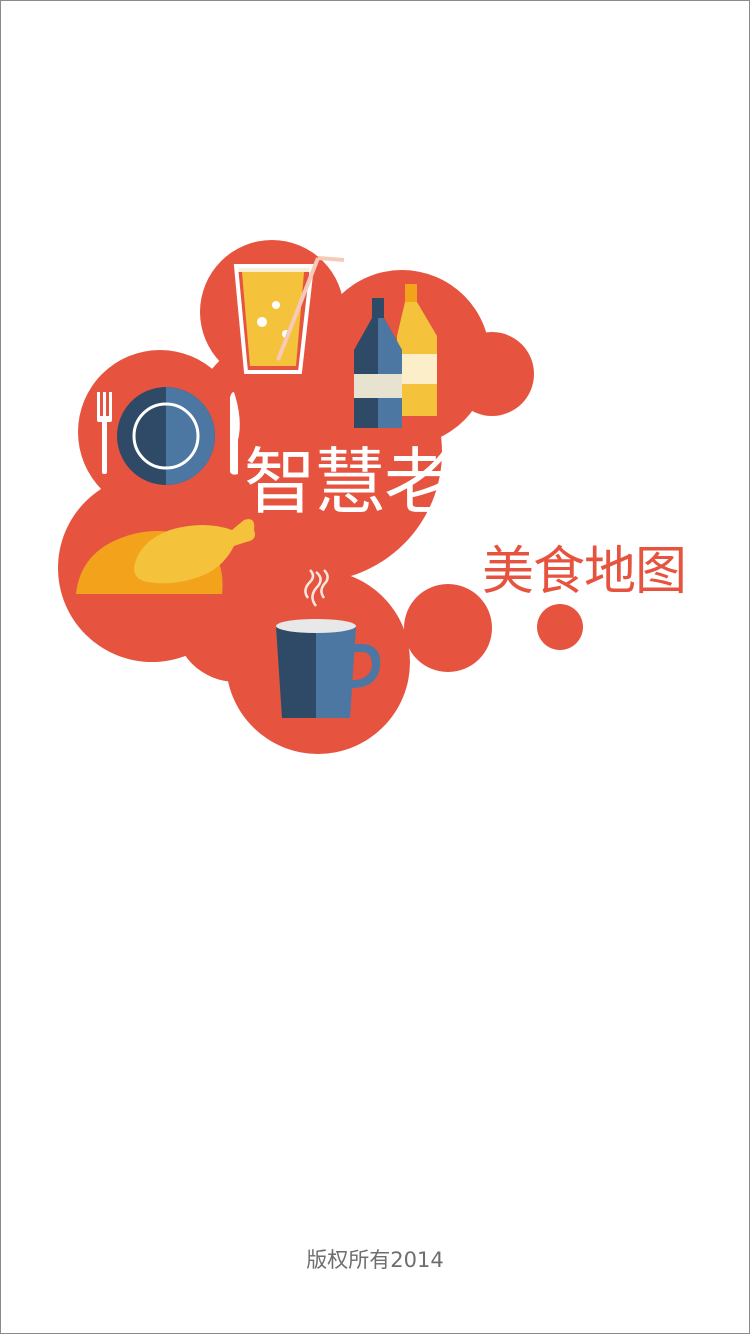 The height and width of the screenshot is (1334, 750). Describe the element at coordinates (328, 643) in the screenshot. I see `coffee-mug-icon` at that location.